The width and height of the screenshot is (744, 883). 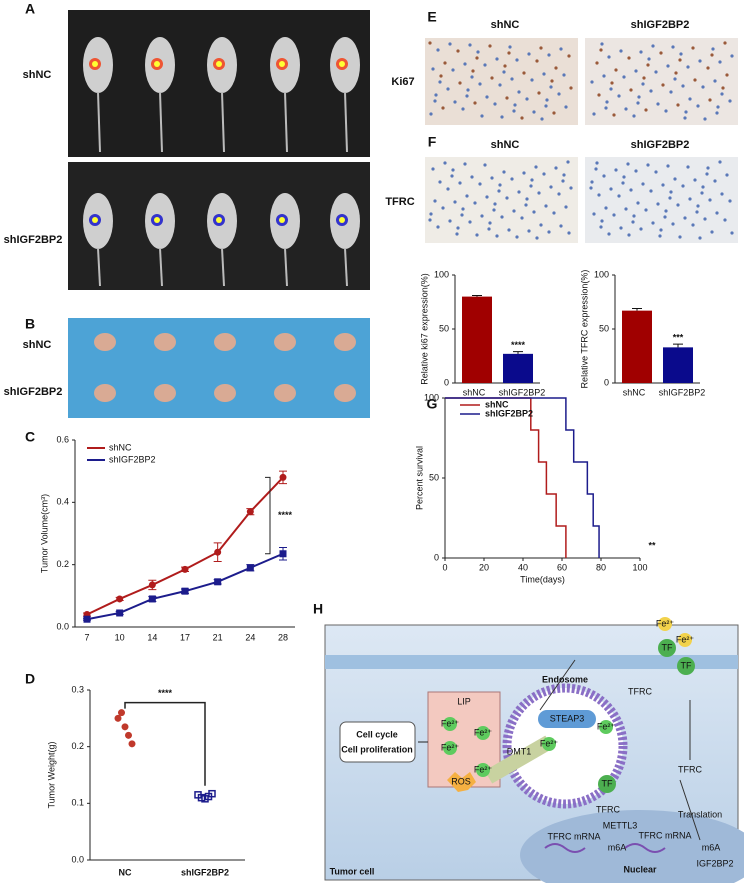 What do you see at coordinates (218, 637) in the screenshot?
I see `x-tick-label: 21` at bounding box center [218, 637].